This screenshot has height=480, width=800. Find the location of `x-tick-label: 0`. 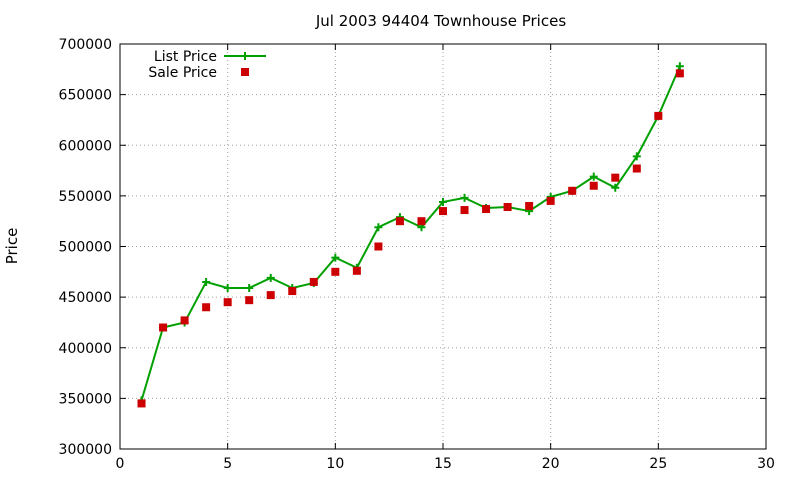

x-tick-label: 0 is located at coordinates (120, 464).